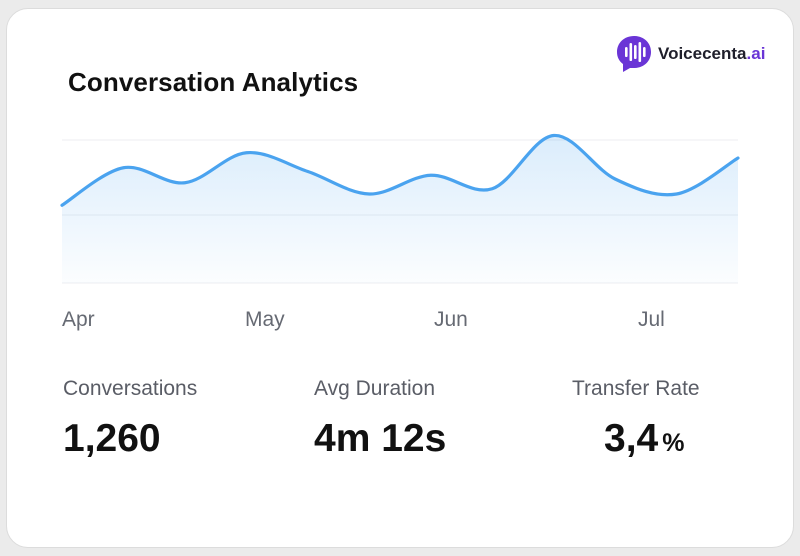 Image resolution: width=800 pixels, height=556 pixels. What do you see at coordinates (375, 388) in the screenshot?
I see `stat-label: Avg Duration` at bounding box center [375, 388].